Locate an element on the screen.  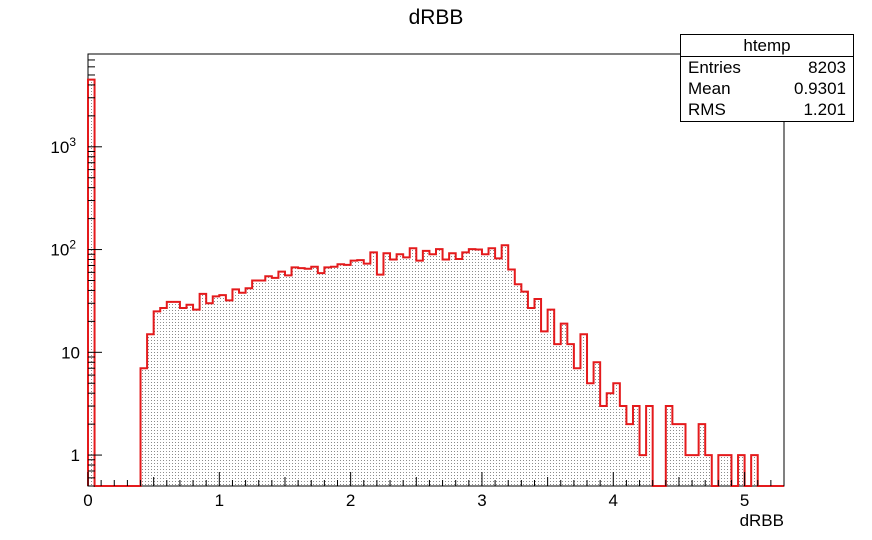
stats-row-entries: Entries 8203 is located at coordinates (767, 67).